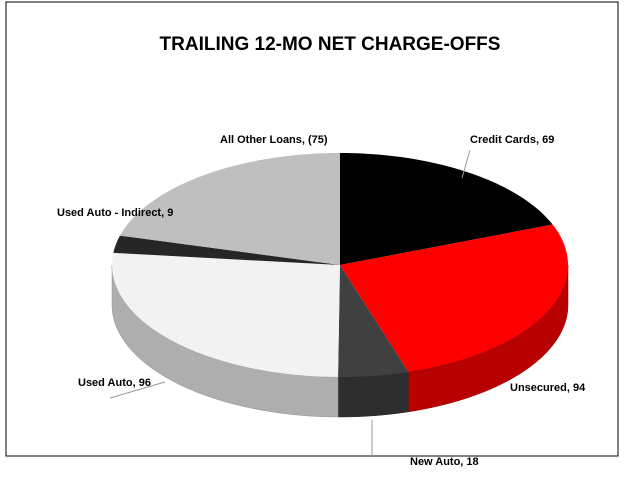 The width and height of the screenshot is (626, 480). Describe the element at coordinates (115, 213) in the screenshot. I see `data-label: Used Auto - Indirect, 9` at that location.